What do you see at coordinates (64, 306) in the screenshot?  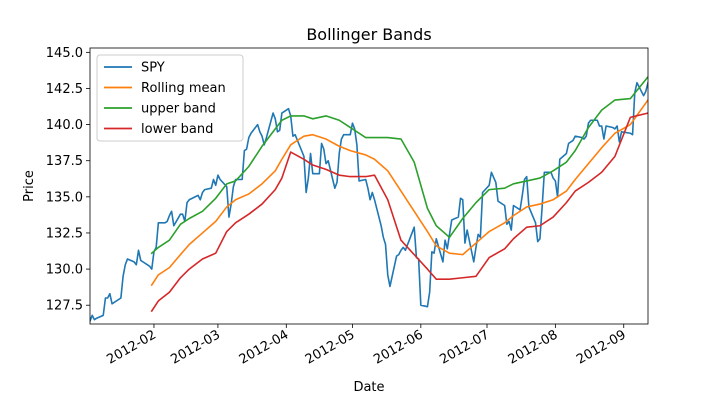 I see `y-tick-label: 127.5` at bounding box center [64, 306].